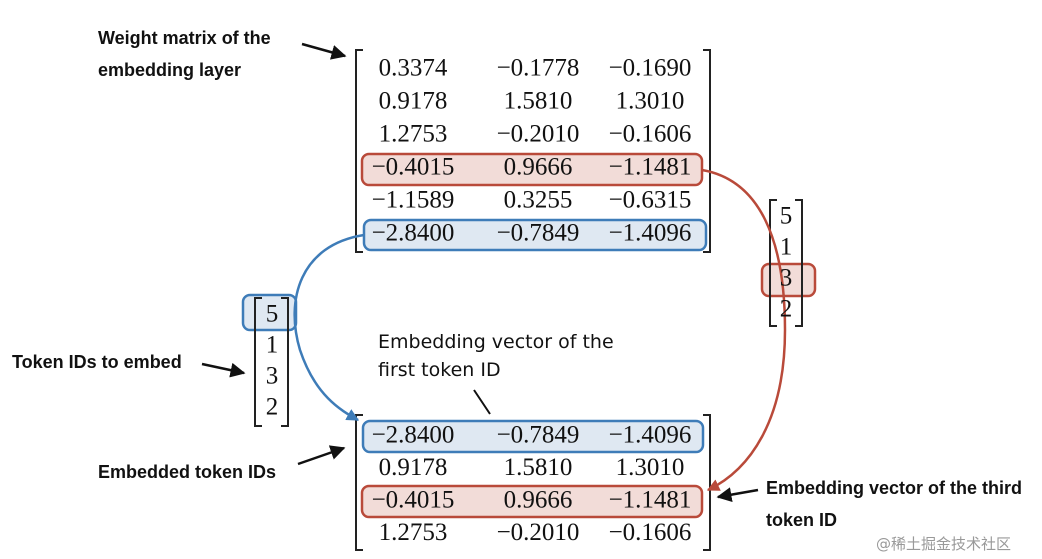 This screenshot has width=1042, height=559. What do you see at coordinates (943, 544) in the screenshot?
I see `watermark: @稀土掘金技术社区` at bounding box center [943, 544].